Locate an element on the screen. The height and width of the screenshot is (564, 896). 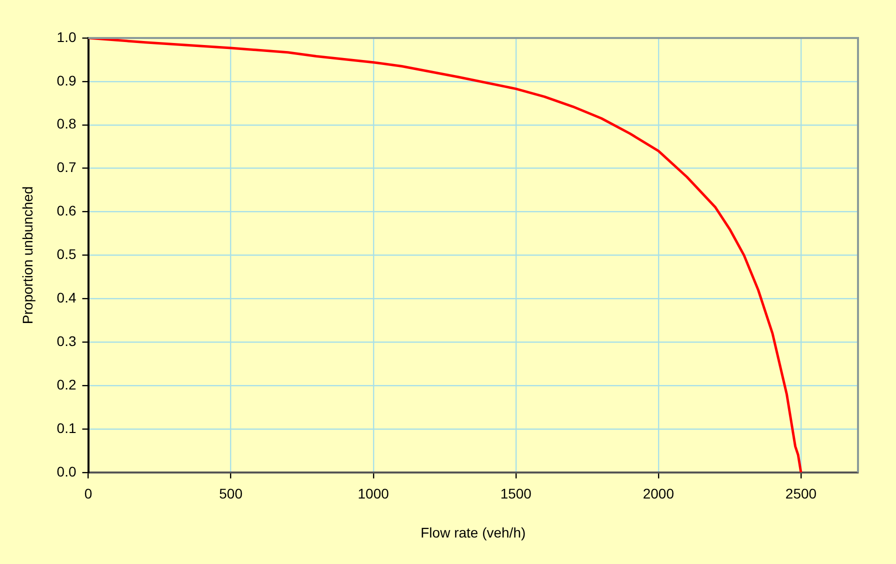
x-tick-label: 0 is located at coordinates (88, 494).